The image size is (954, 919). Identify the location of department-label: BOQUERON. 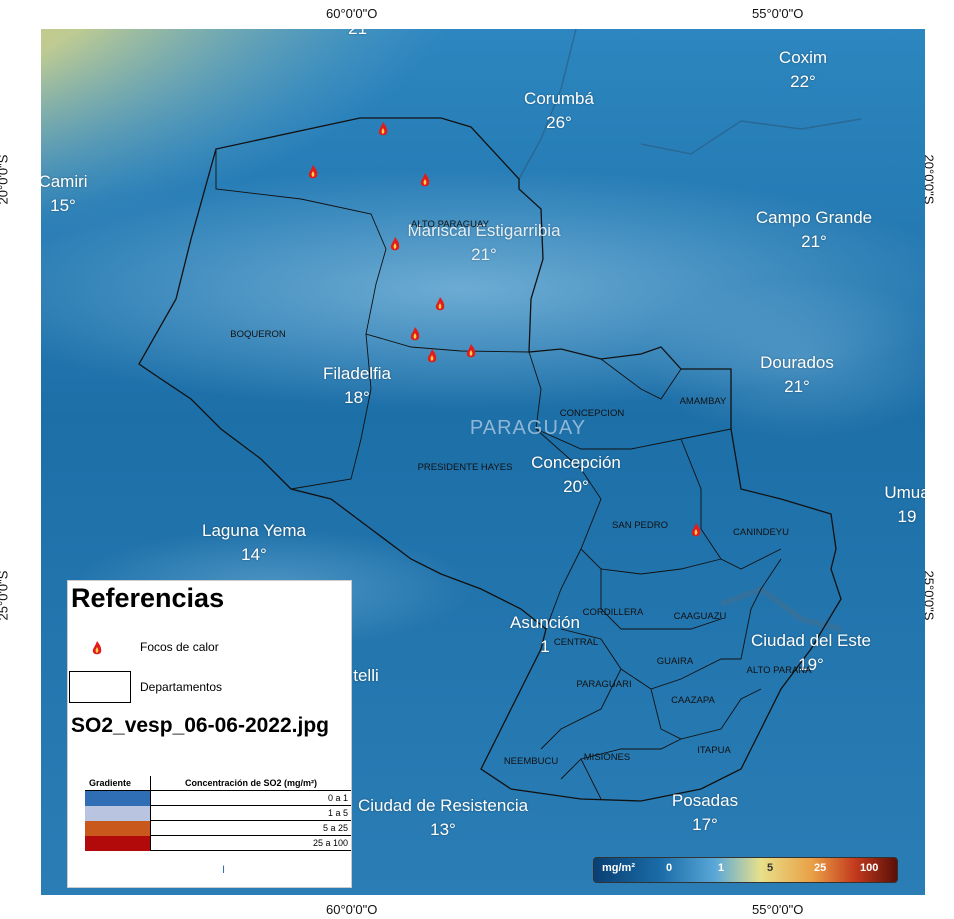
(258, 334).